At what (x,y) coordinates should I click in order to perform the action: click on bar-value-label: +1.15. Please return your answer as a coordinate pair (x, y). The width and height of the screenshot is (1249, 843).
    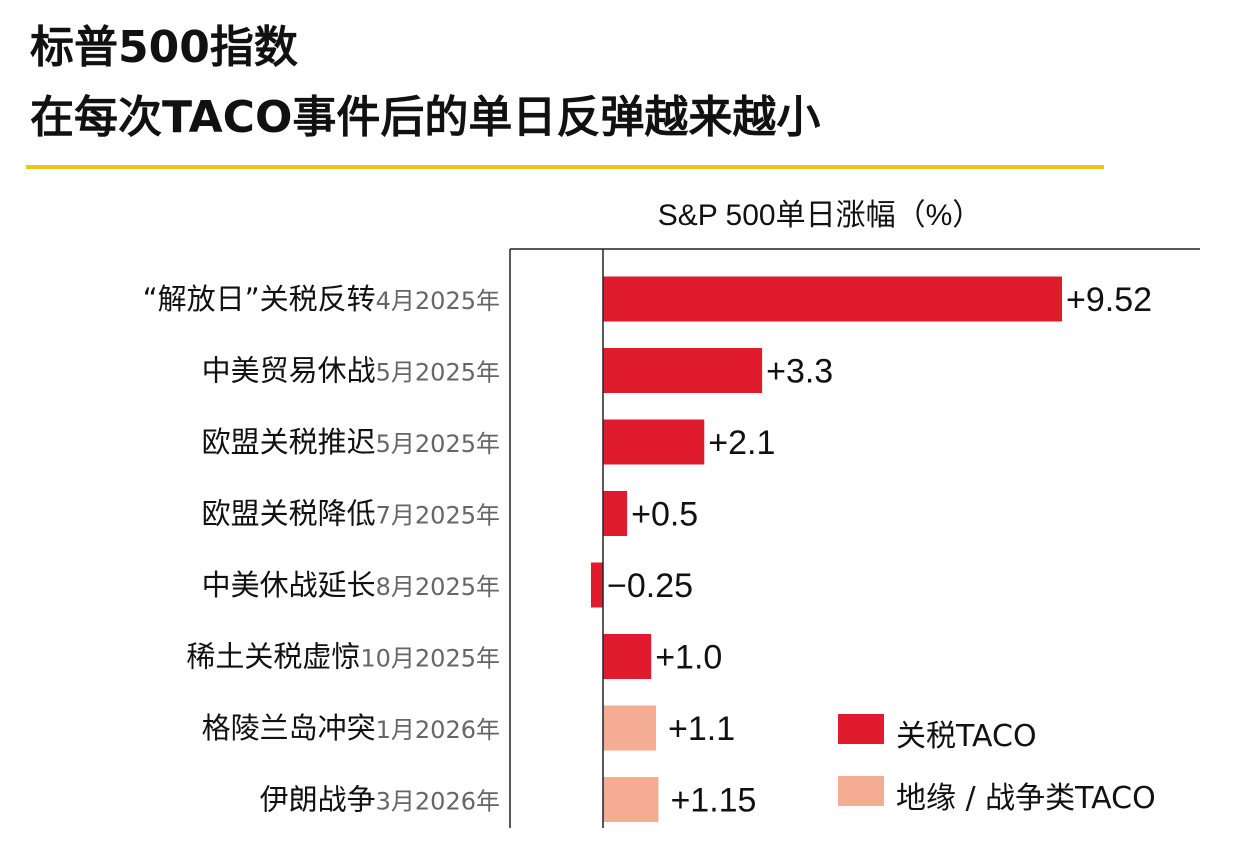
    Looking at the image, I should click on (713, 801).